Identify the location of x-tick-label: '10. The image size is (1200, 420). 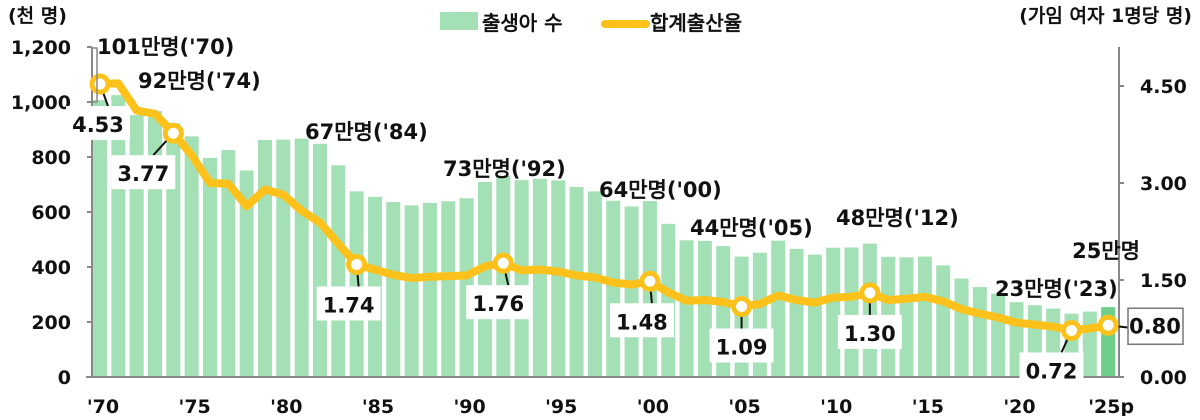
(836, 406).